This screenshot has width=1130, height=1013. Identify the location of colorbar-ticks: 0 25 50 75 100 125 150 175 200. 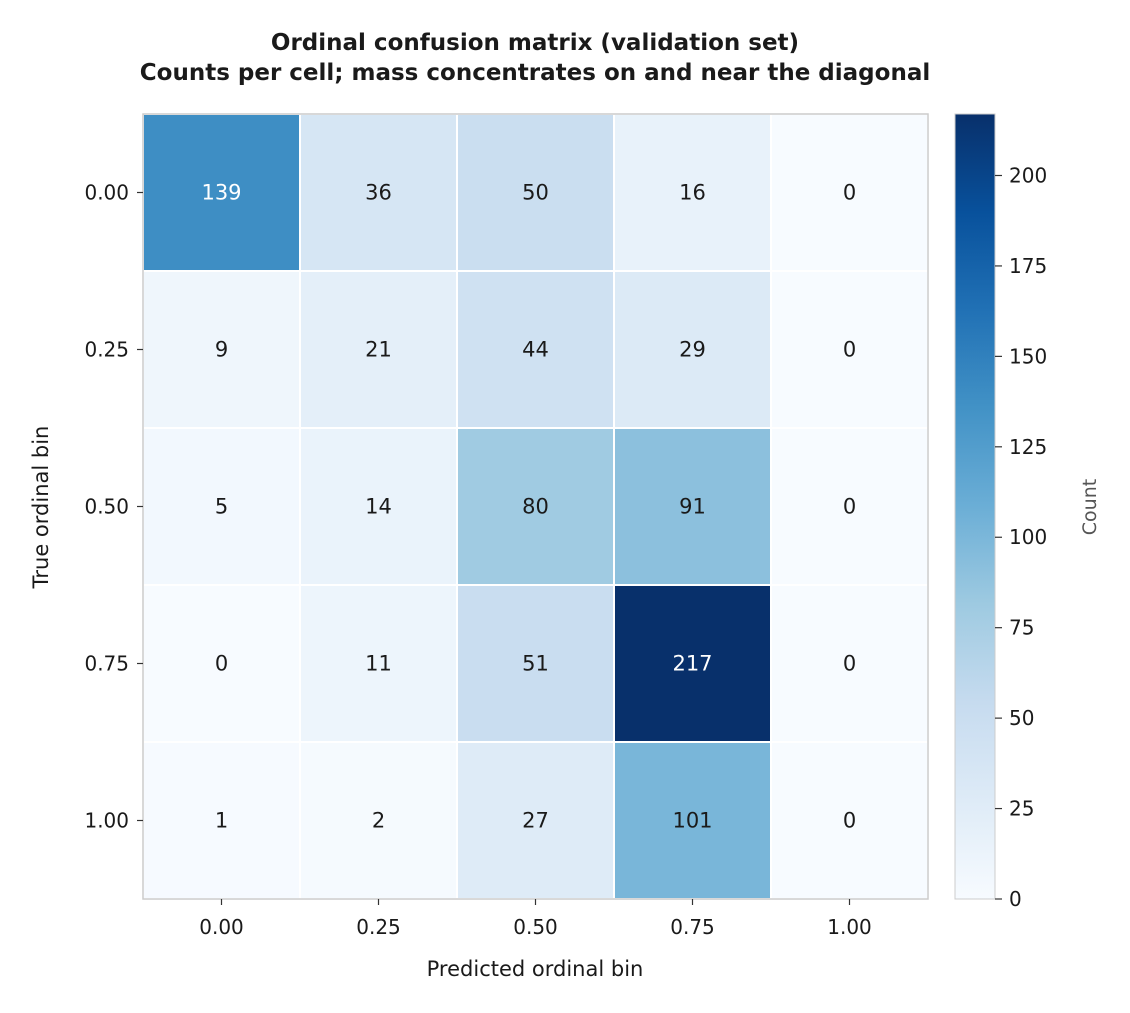
(1021, 537).